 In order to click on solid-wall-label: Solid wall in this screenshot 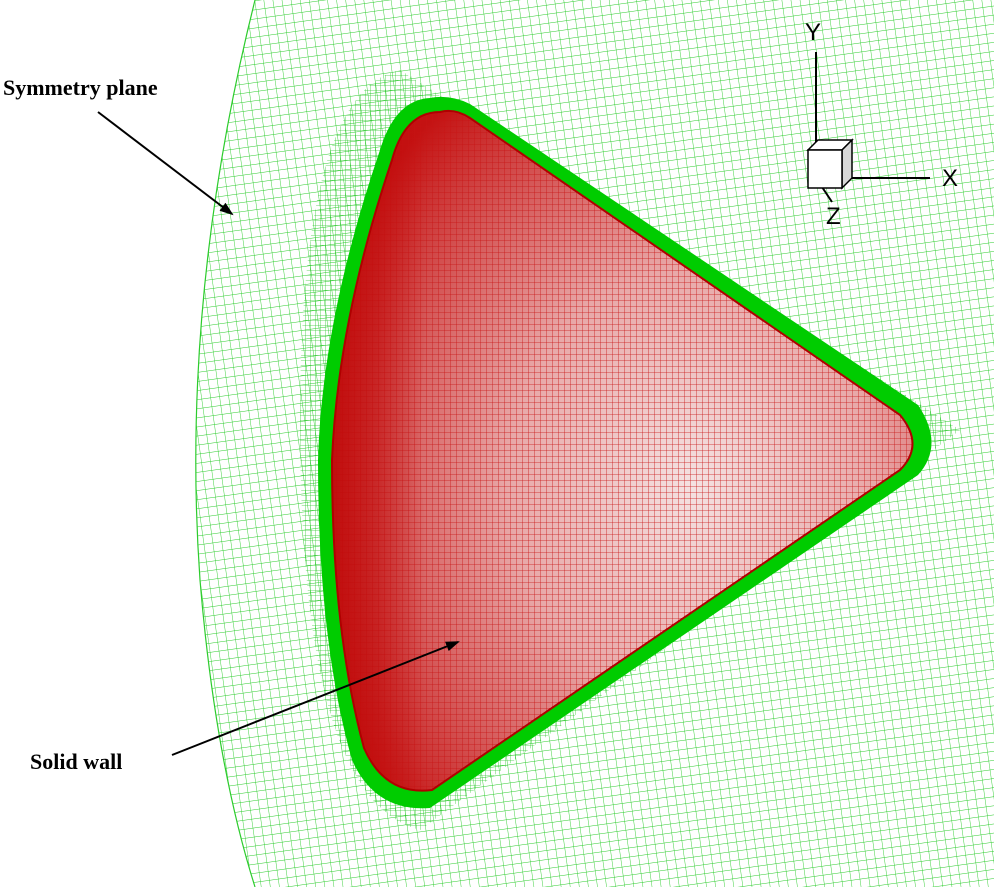, I will do `click(76, 761)`.